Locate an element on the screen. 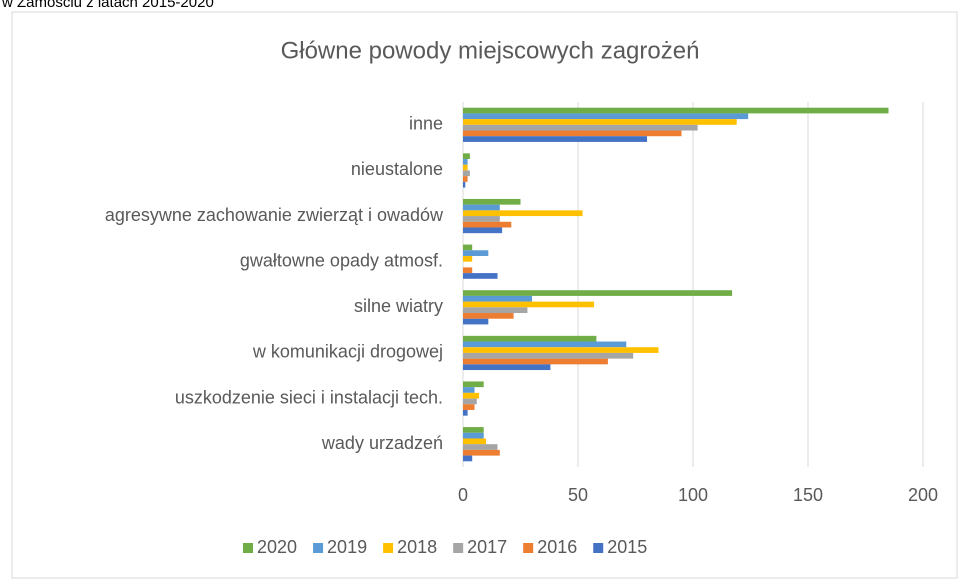 The width and height of the screenshot is (962, 584). x-tick-label: 50 is located at coordinates (578, 495).